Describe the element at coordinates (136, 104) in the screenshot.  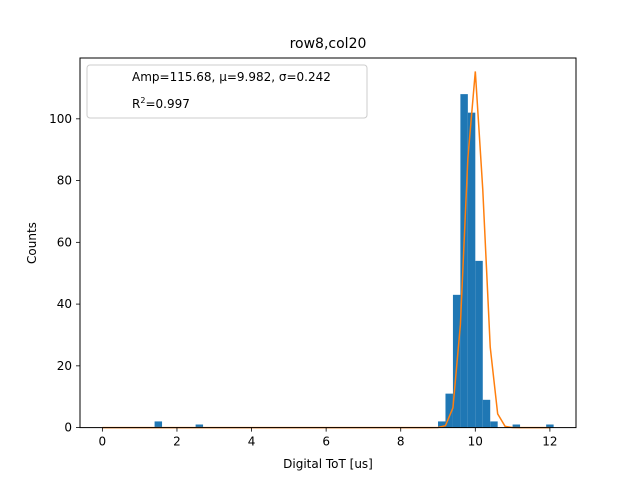
I see `legend-r-squared-symbol: R` at that location.